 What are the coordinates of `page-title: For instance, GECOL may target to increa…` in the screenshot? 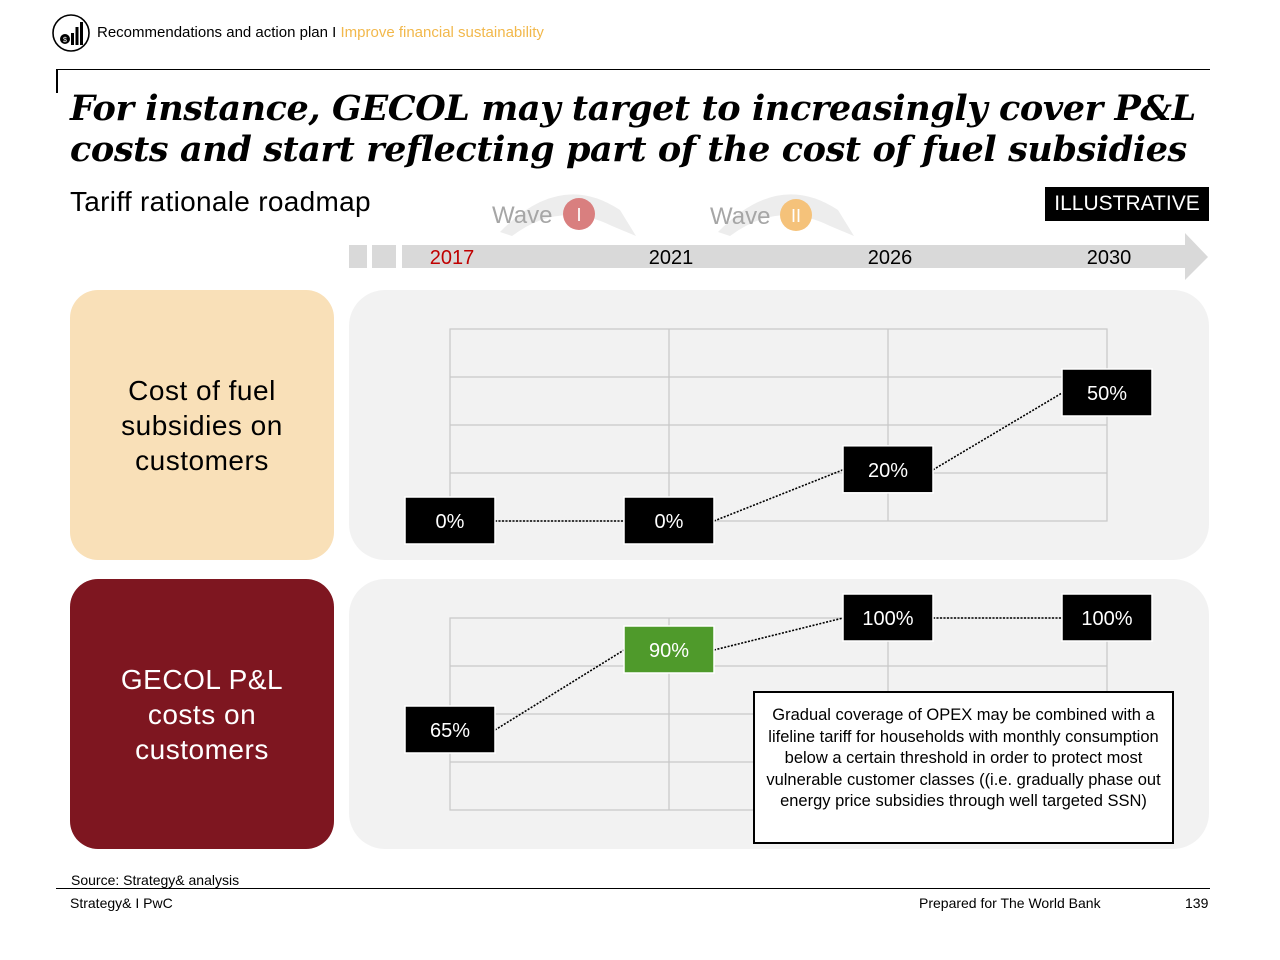 It's located at (633, 129).